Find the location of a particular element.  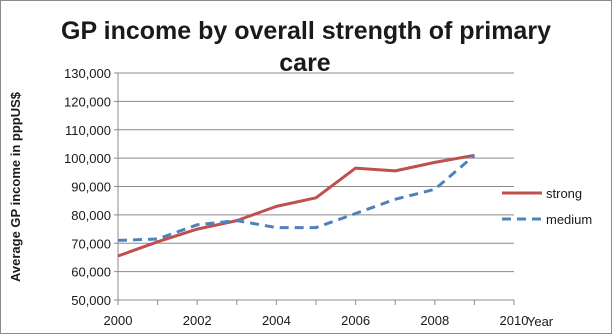

legend-label-strong: strong is located at coordinates (564, 193).